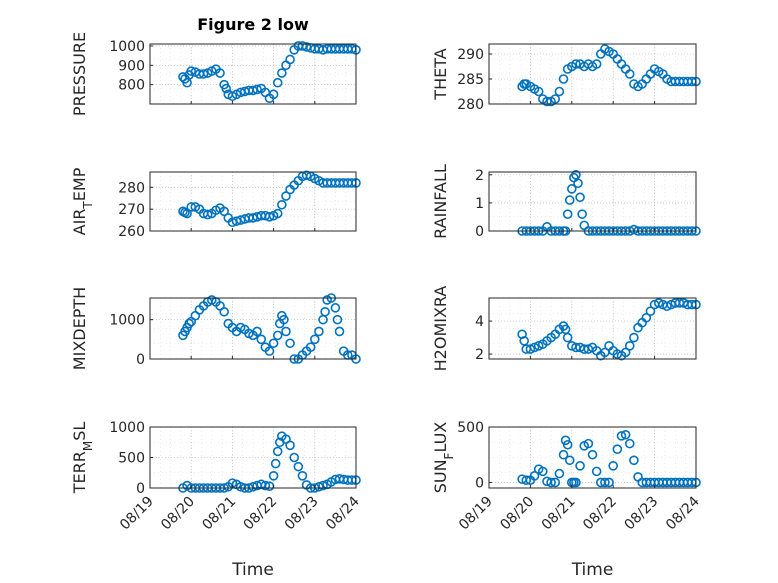 The width and height of the screenshot is (778, 583). What do you see at coordinates (443, 458) in the screenshot?
I see `y-axis-label: SUNFLUX` at bounding box center [443, 458].